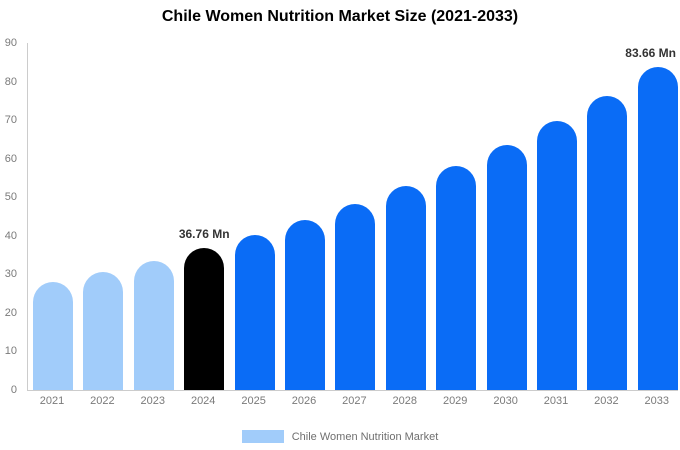  Describe the element at coordinates (405, 401) in the screenshot. I see `x-tick-label-2028: 2028` at that location.